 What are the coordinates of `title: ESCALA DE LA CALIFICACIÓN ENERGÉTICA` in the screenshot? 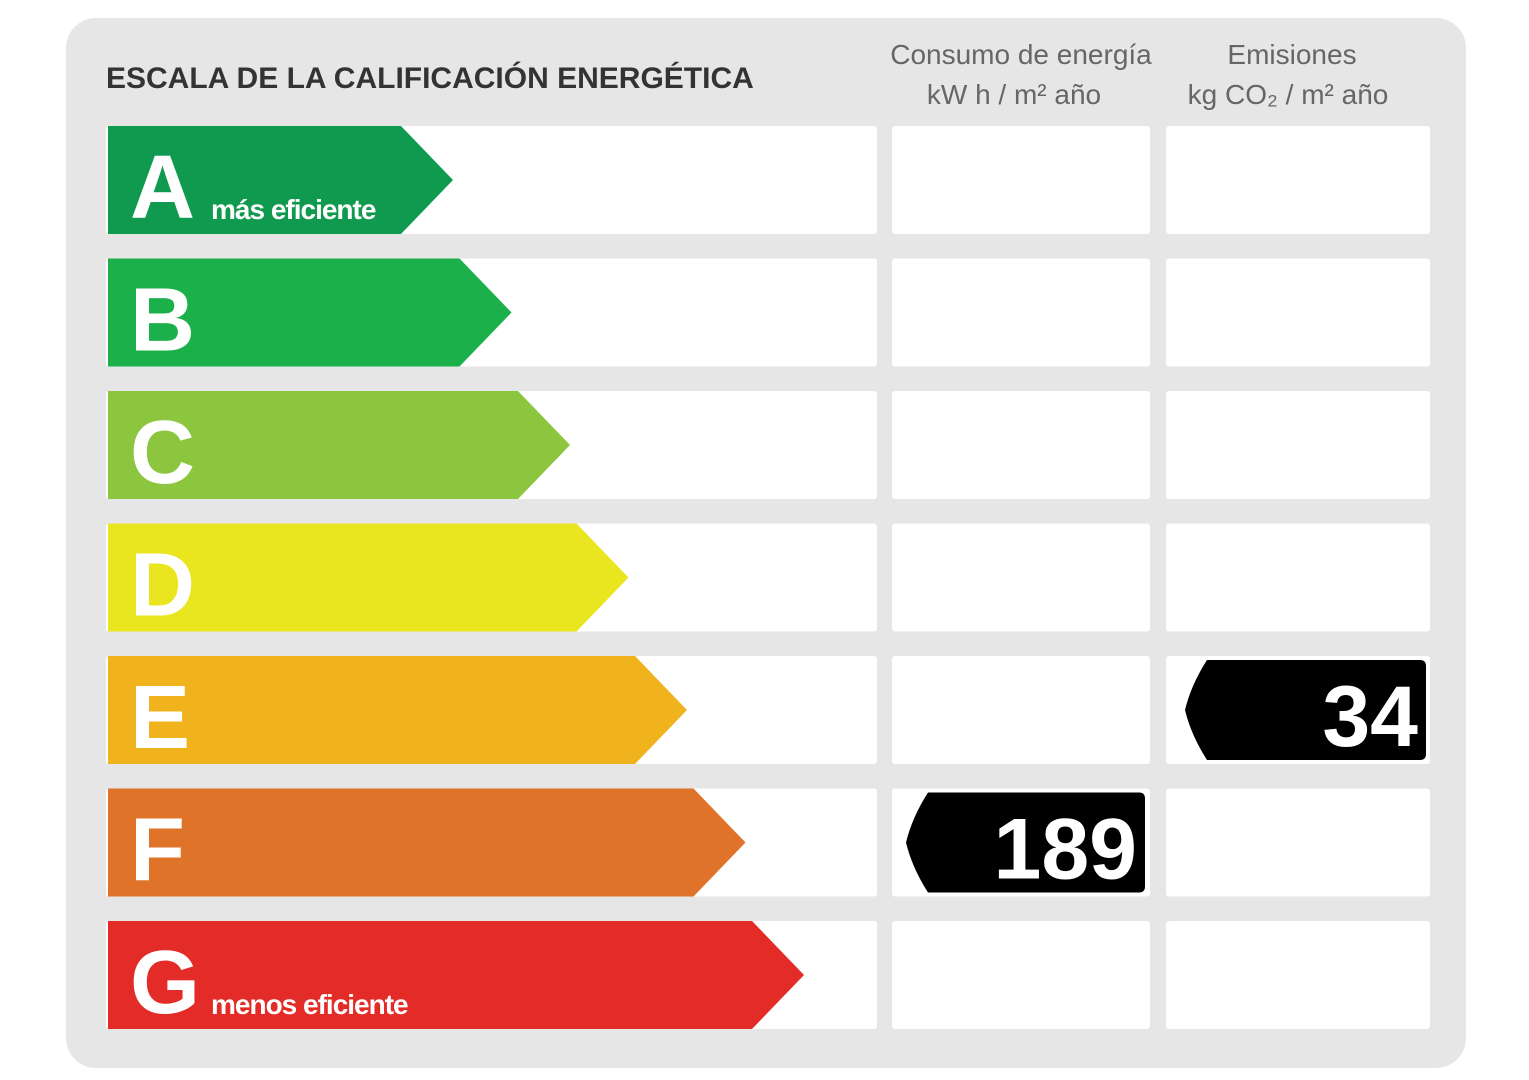 It's located at (430, 78).